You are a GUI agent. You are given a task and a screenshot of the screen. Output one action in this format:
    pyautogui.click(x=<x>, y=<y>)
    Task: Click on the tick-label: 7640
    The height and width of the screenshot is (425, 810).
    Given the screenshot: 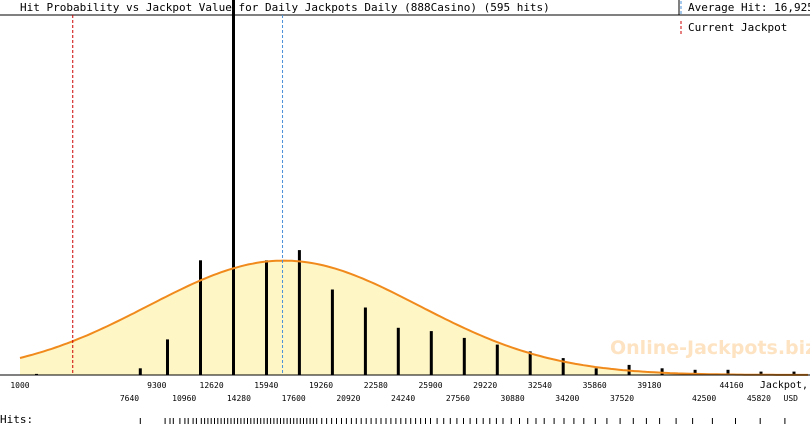 What is the action you would take?
    pyautogui.click(x=129, y=398)
    